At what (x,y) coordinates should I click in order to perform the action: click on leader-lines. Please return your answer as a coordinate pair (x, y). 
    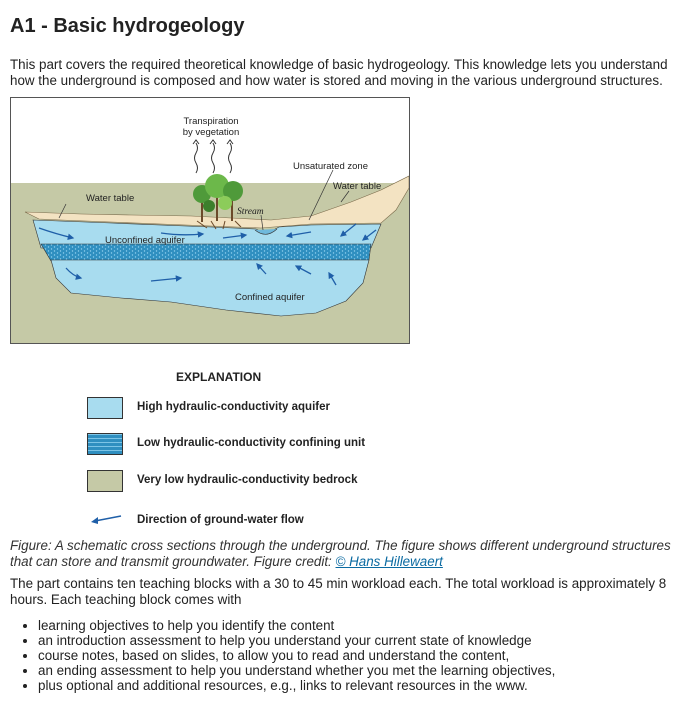
    Looking at the image, I should click on (204, 200).